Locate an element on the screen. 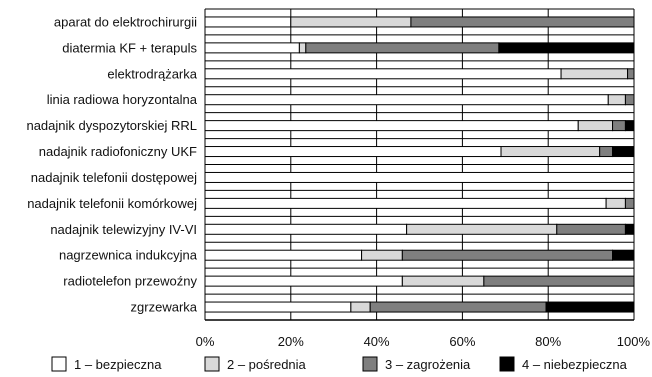 This screenshot has width=652, height=377. category-label: linia radiowa horyzontalna is located at coordinates (122, 99).